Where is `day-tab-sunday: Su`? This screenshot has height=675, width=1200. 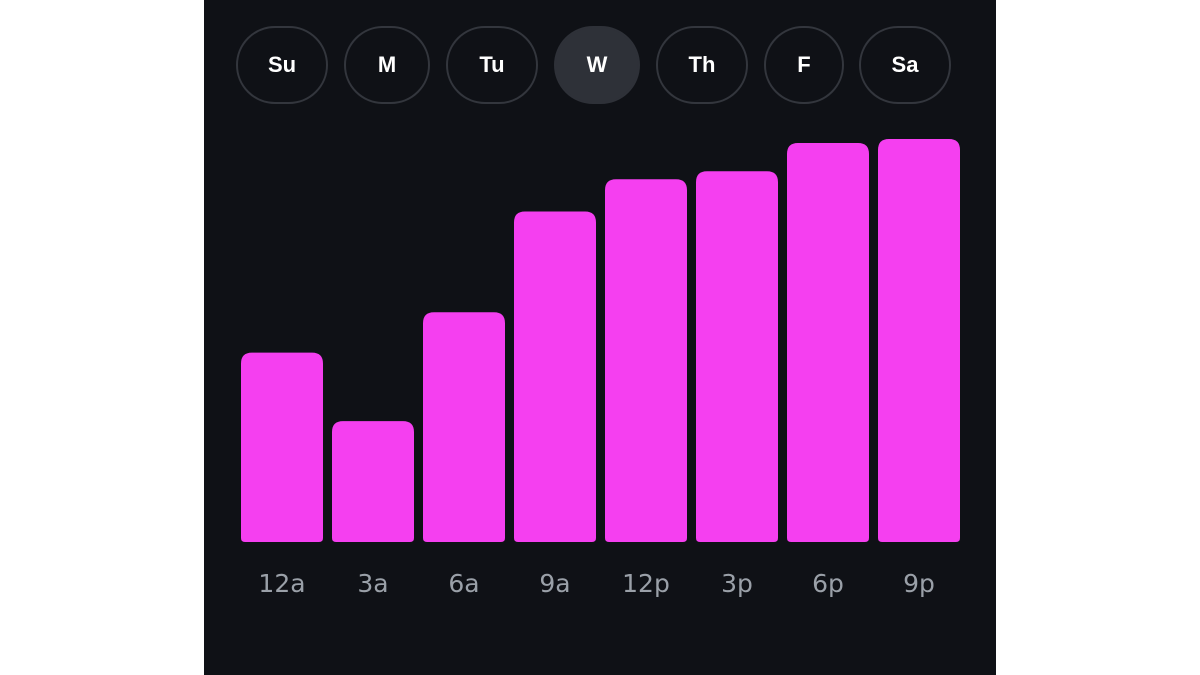 day-tab-sunday: Su is located at coordinates (282, 65).